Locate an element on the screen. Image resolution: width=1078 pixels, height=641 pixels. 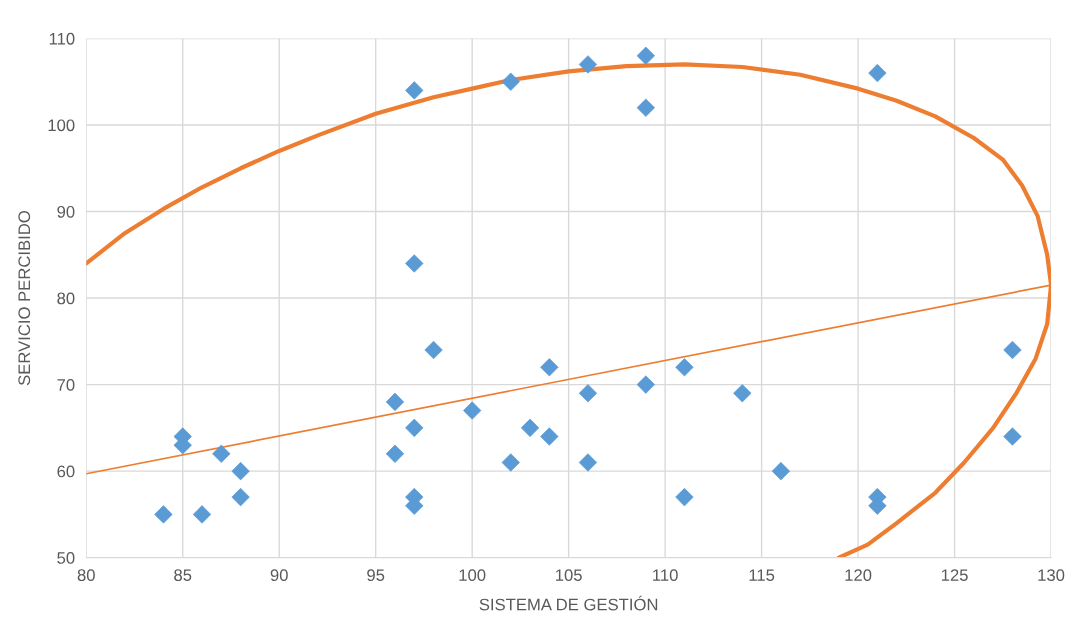
x-tick-label: 95 is located at coordinates (376, 575).